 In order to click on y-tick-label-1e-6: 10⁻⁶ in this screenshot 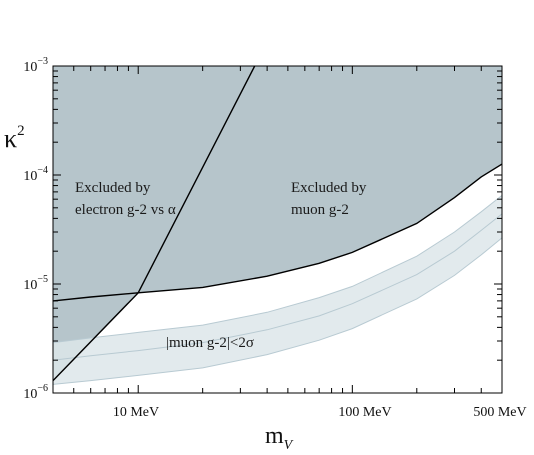, I will do `click(35, 392)`.